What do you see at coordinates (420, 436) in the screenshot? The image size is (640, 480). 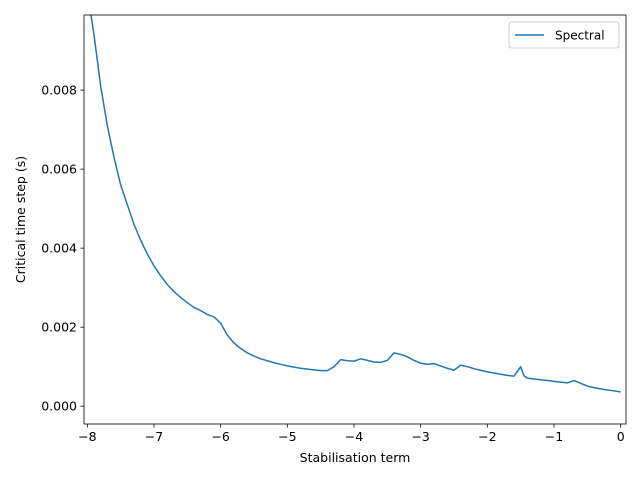 I see `x-tick-label: −3` at bounding box center [420, 436].